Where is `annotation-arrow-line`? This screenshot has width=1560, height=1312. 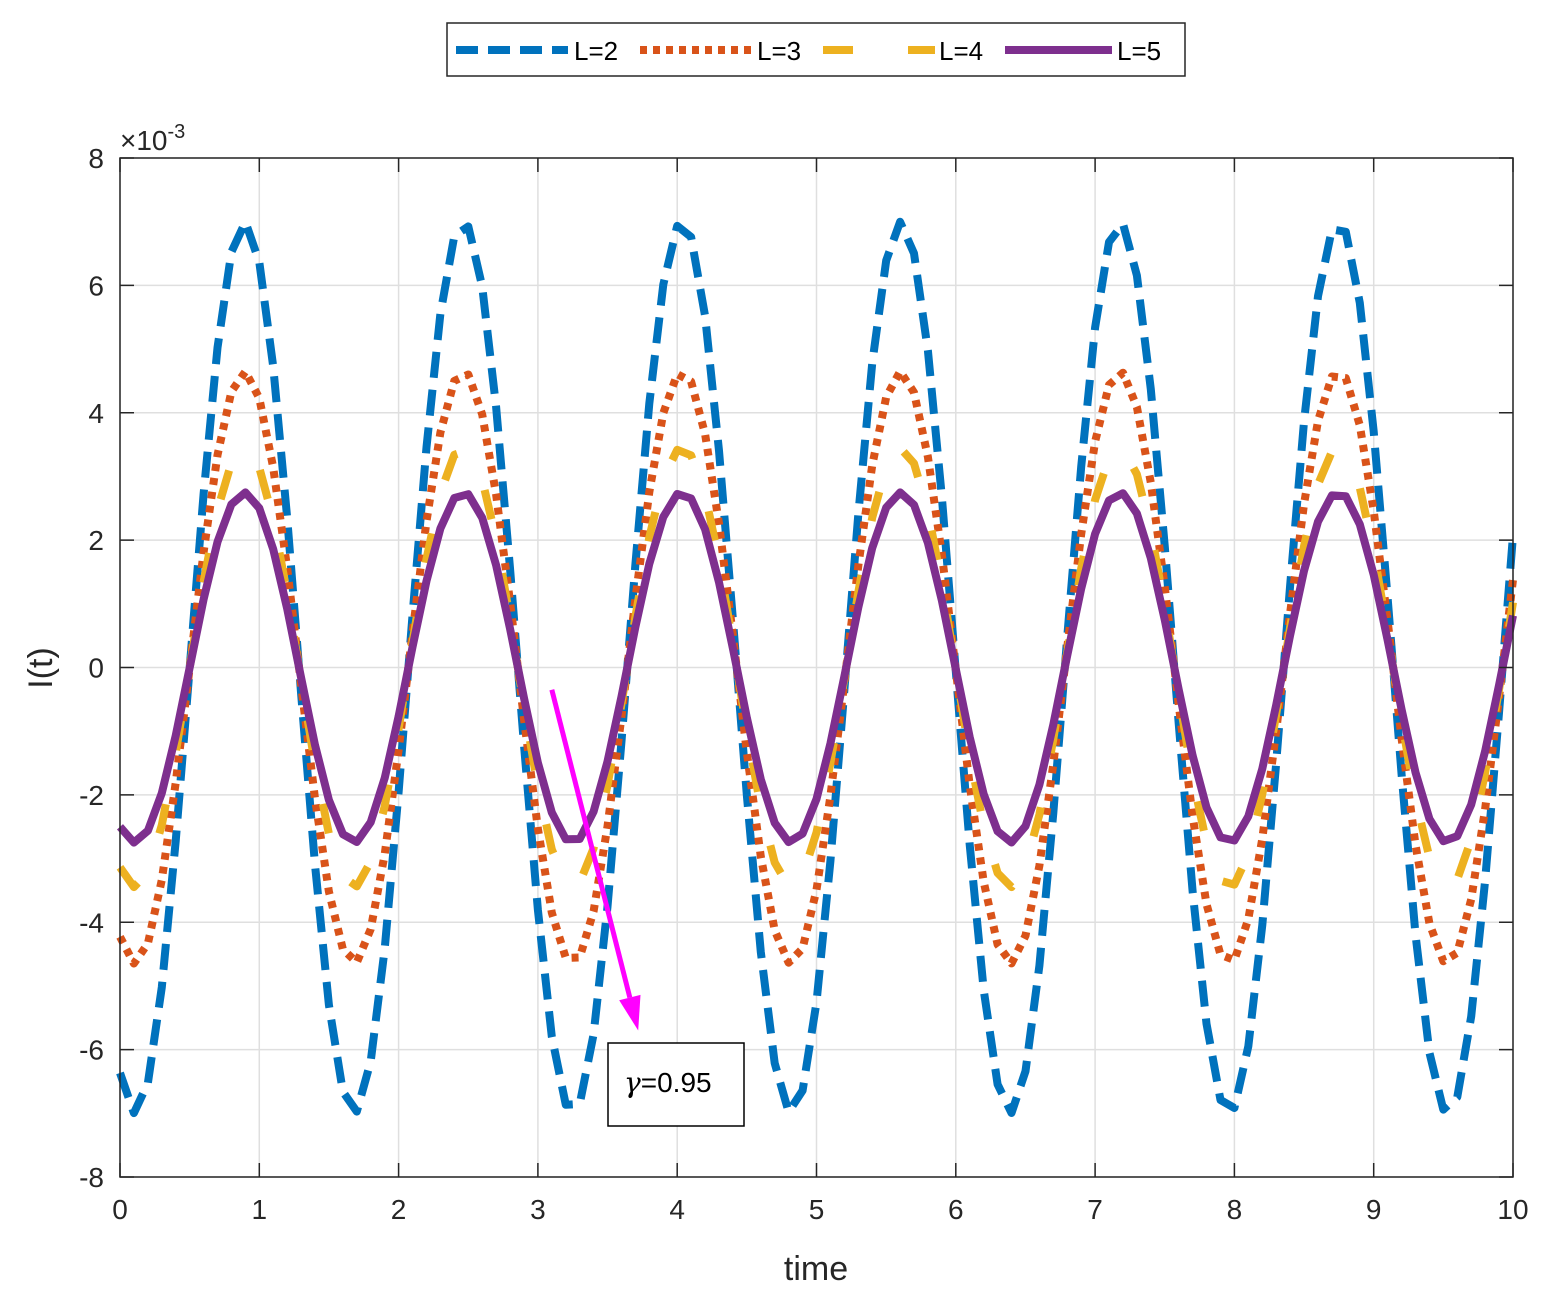
annotation-arrow-line is located at coordinates (591, 844).